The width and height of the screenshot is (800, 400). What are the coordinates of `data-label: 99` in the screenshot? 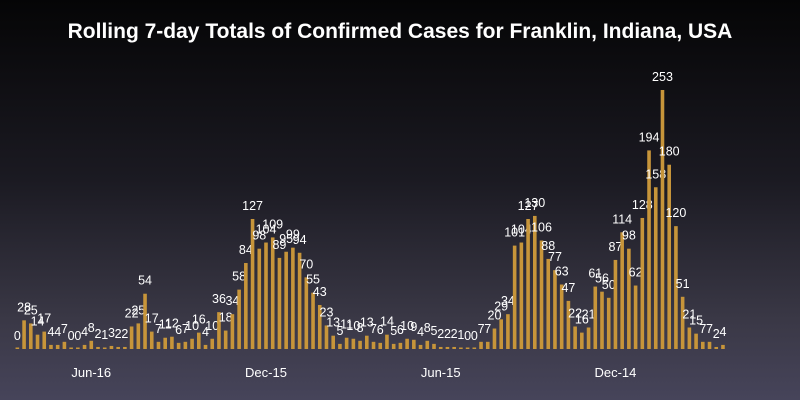 It's located at (293, 235).